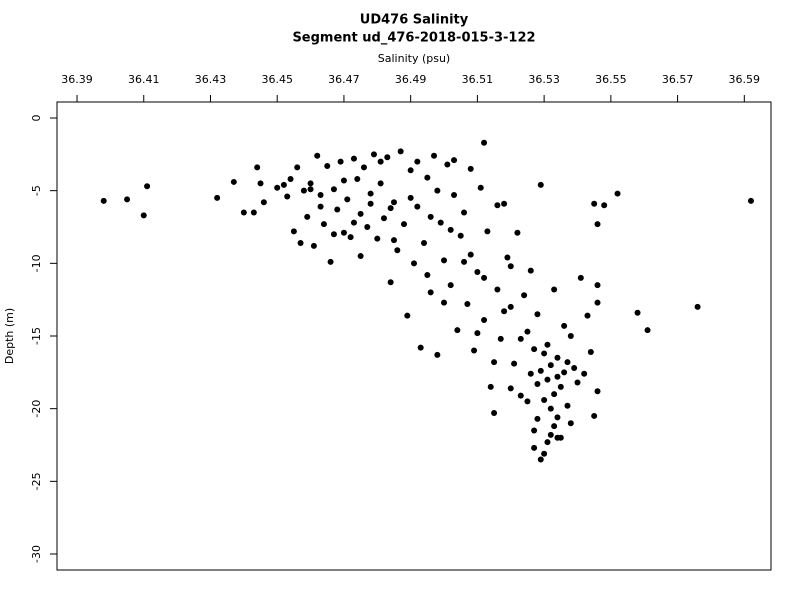 The height and width of the screenshot is (600, 800). Describe the element at coordinates (413, 38) in the screenshot. I see `chart-subtitle: Segment ud_476-2018-015-3-122` at that location.